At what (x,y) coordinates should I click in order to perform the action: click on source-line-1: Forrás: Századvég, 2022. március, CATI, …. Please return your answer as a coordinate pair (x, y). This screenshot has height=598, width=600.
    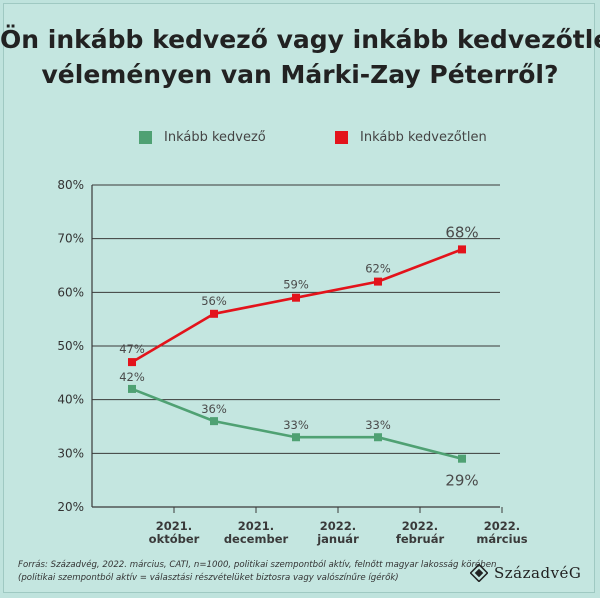
    Looking at the image, I should click on (257, 565).